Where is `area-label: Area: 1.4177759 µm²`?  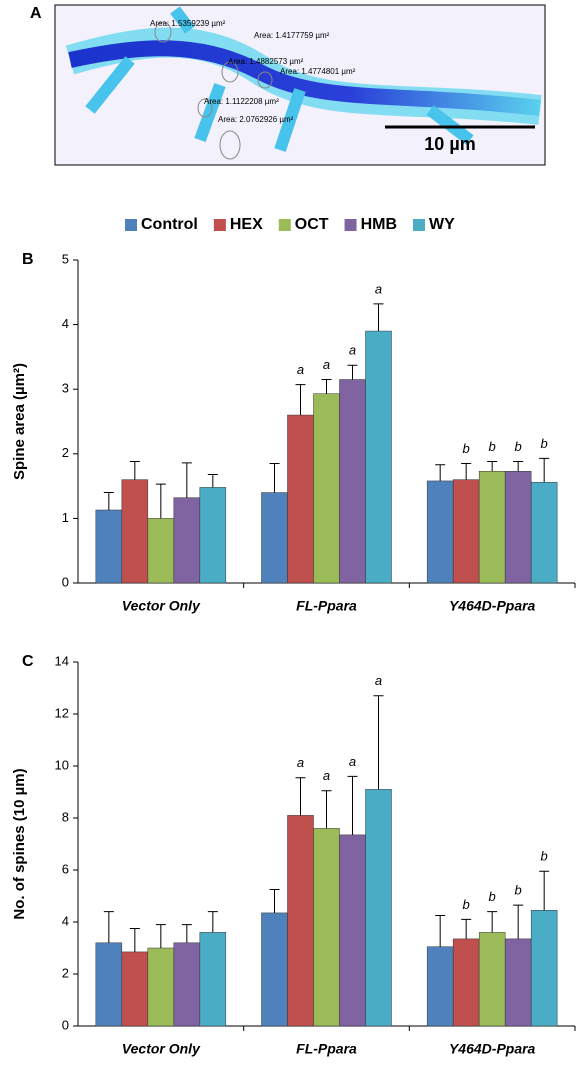
area-label: Area: 1.4177759 µm² is located at coordinates (292, 35).